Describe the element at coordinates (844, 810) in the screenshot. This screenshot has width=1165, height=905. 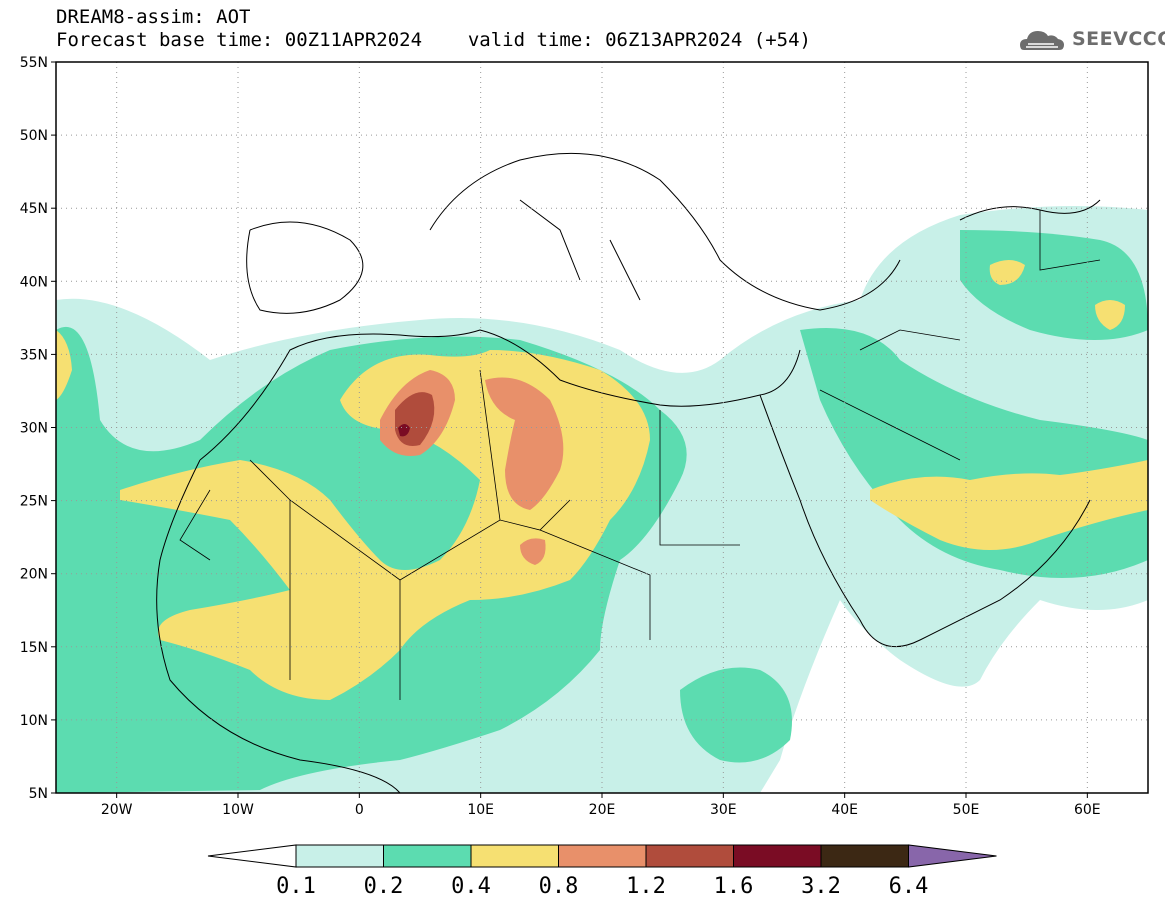
I see `lon-tick-label: 40E` at that location.